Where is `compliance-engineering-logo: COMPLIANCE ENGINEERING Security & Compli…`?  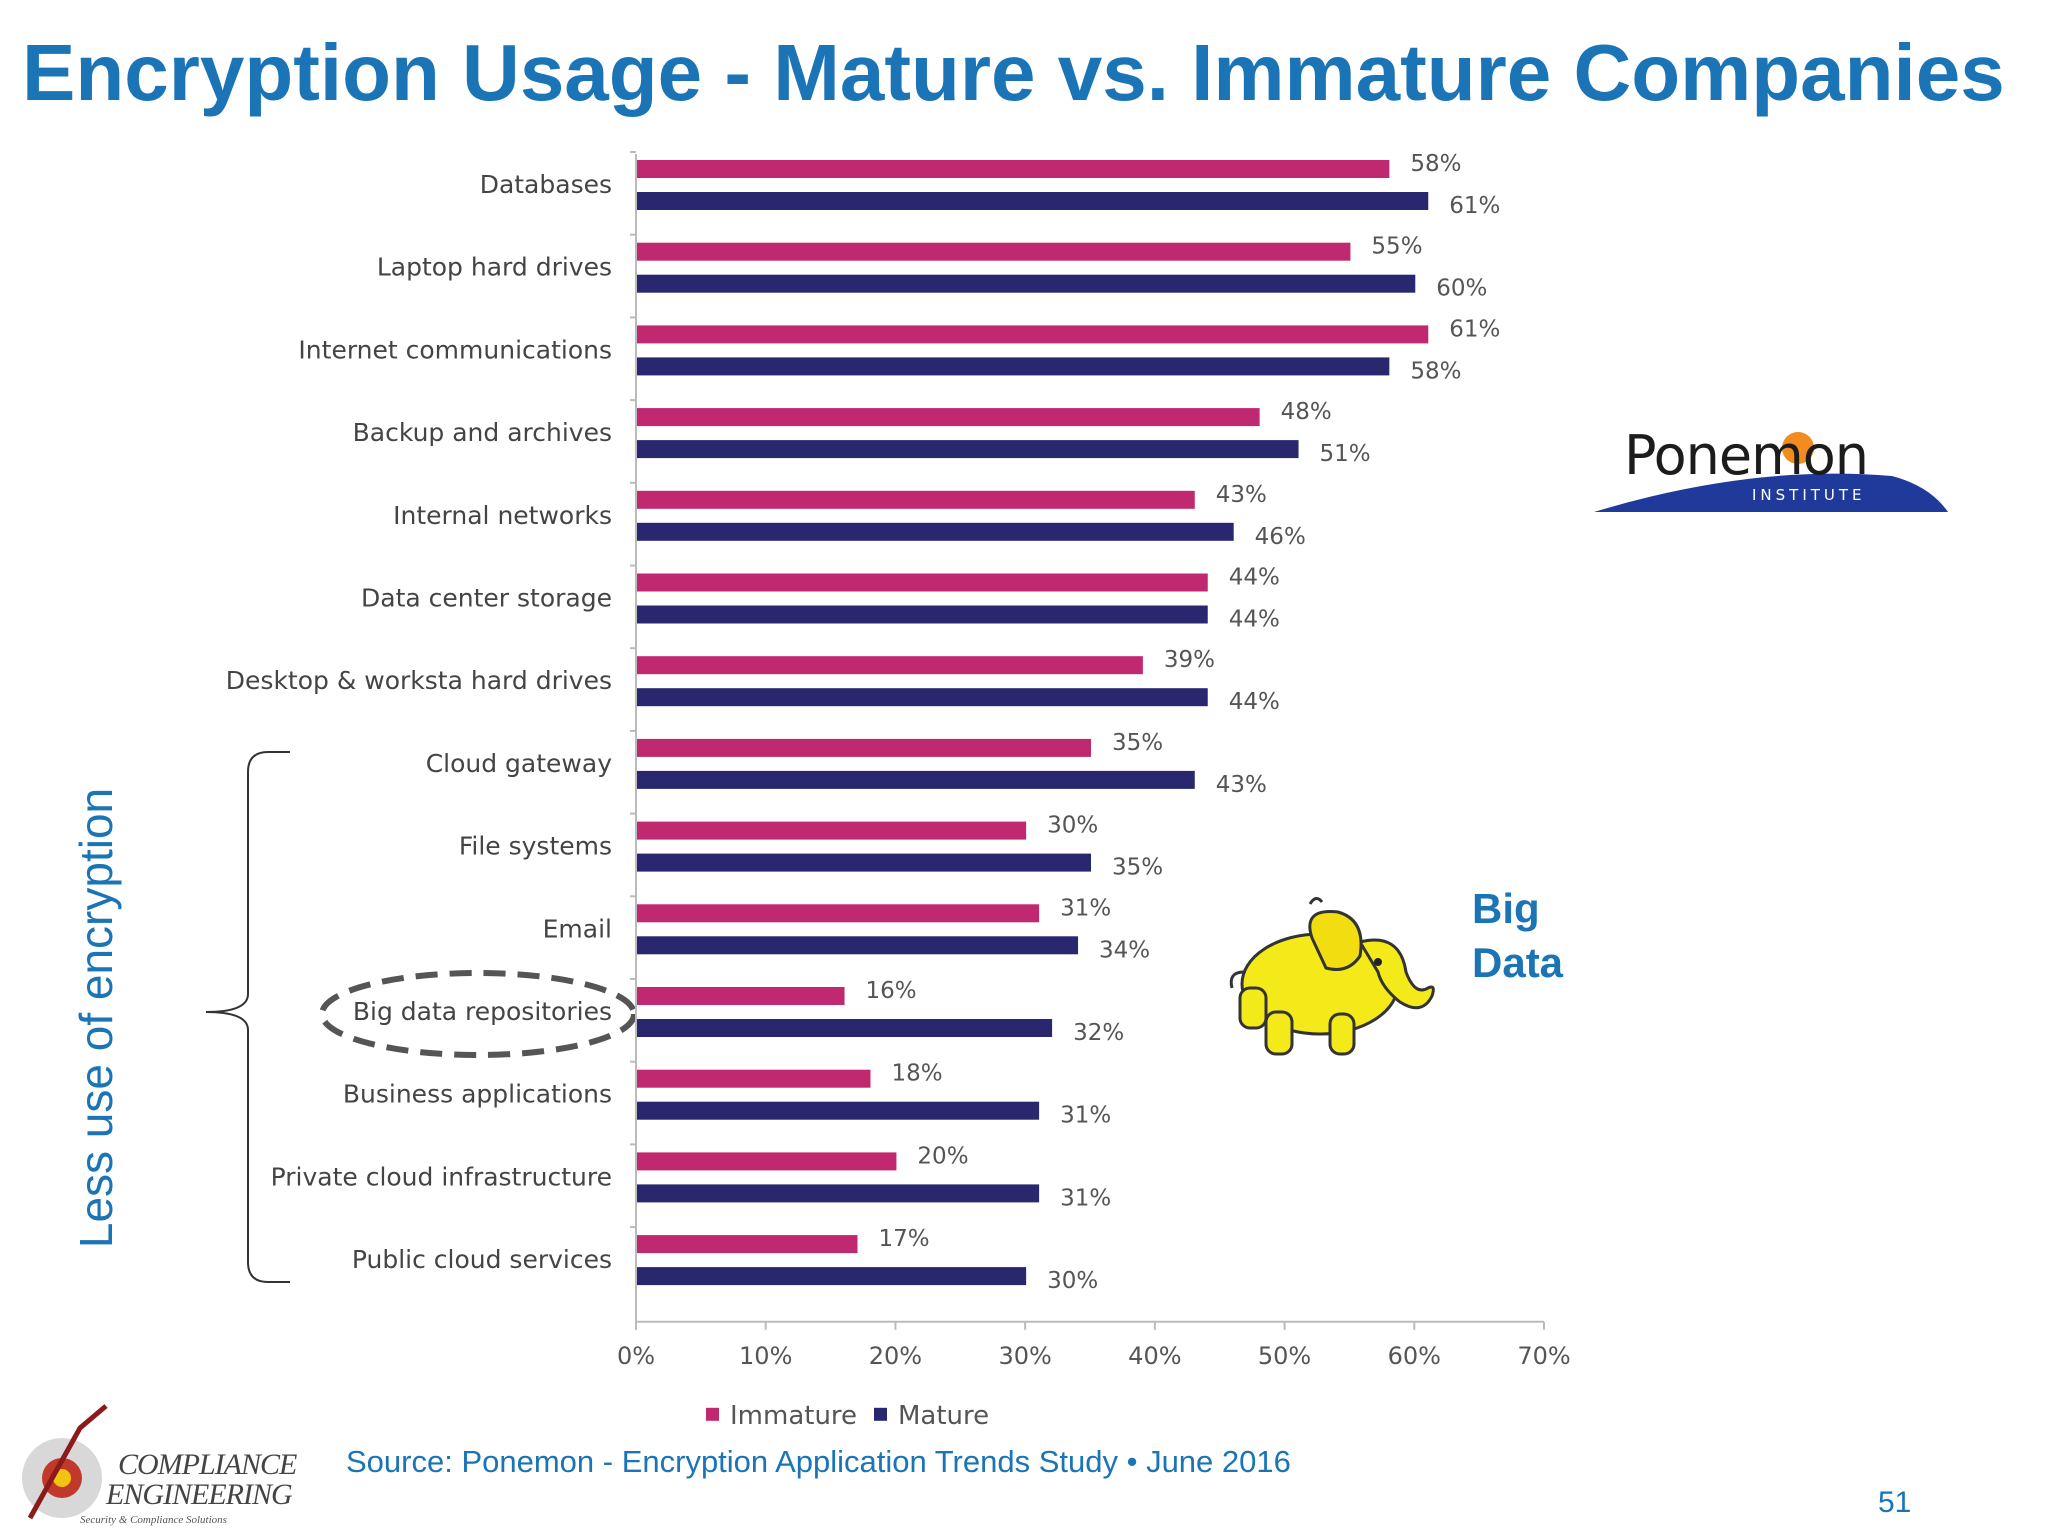
compliance-engineering-logo: COMPLIANCE ENGINEERING Security & Compli… is located at coordinates (153, 1465).